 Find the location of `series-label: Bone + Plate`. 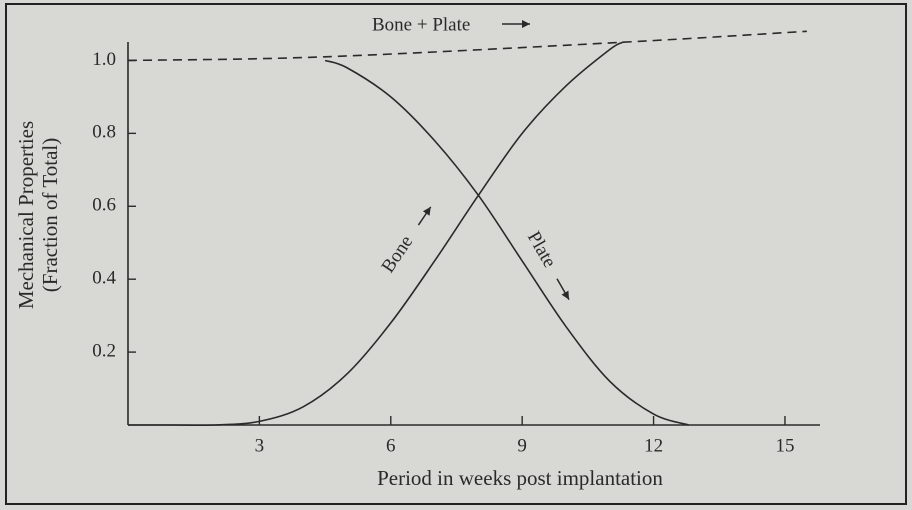

series-label: Bone + Plate is located at coordinates (421, 24).